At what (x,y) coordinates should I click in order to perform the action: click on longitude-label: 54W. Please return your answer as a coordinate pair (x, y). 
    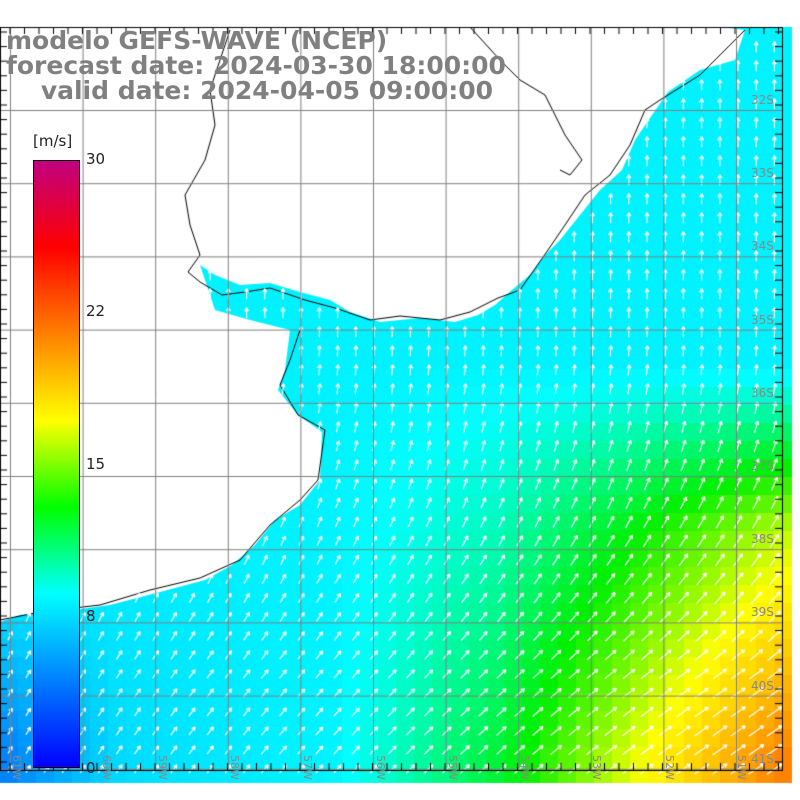
    Looking at the image, I should click on (524, 767).